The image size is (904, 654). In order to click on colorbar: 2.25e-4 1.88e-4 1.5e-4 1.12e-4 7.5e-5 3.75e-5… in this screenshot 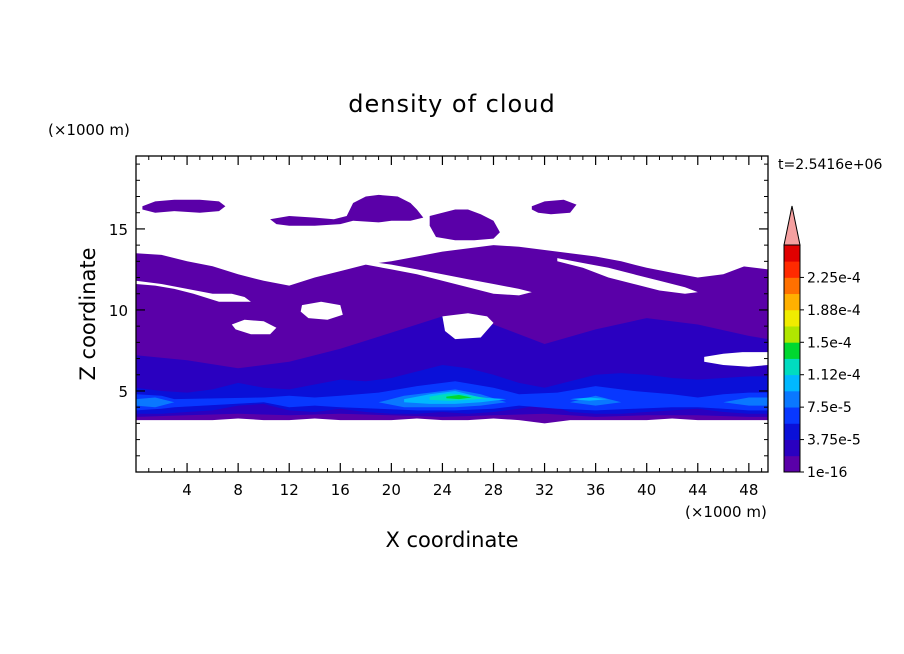, I will do `click(822, 343)`.